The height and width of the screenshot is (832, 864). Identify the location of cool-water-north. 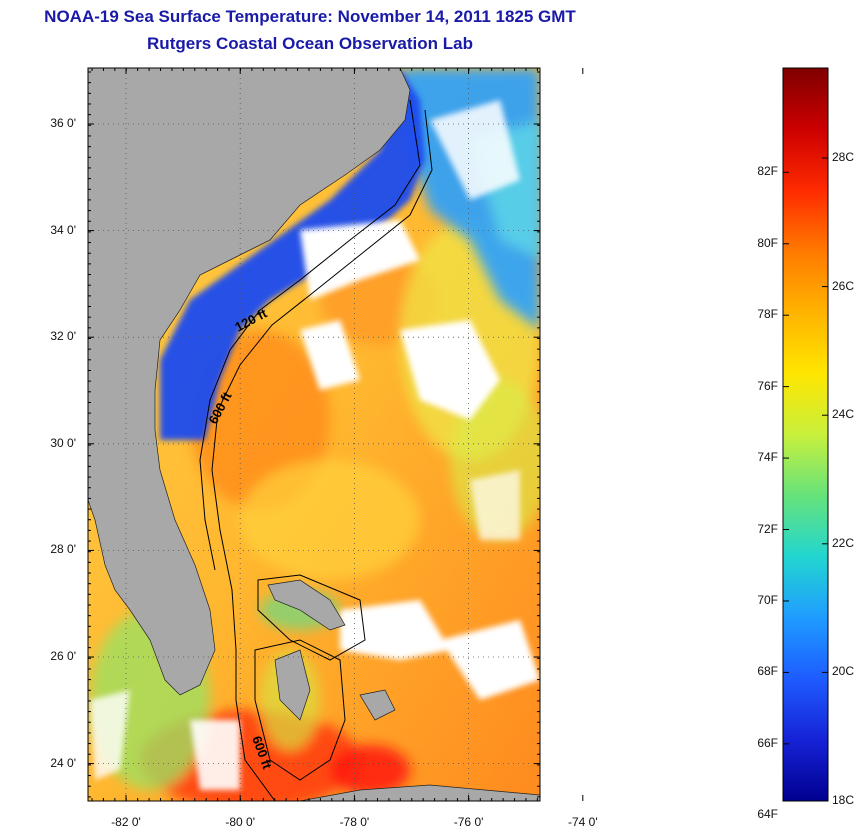
(470, 199).